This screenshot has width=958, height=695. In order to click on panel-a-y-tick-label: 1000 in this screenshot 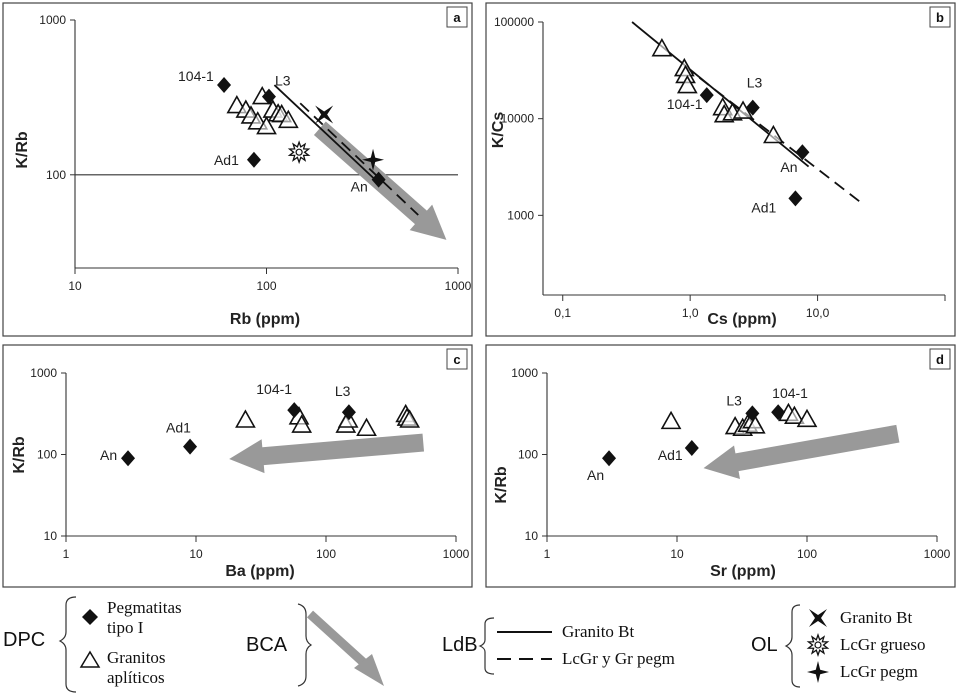, I will do `click(52, 20)`.